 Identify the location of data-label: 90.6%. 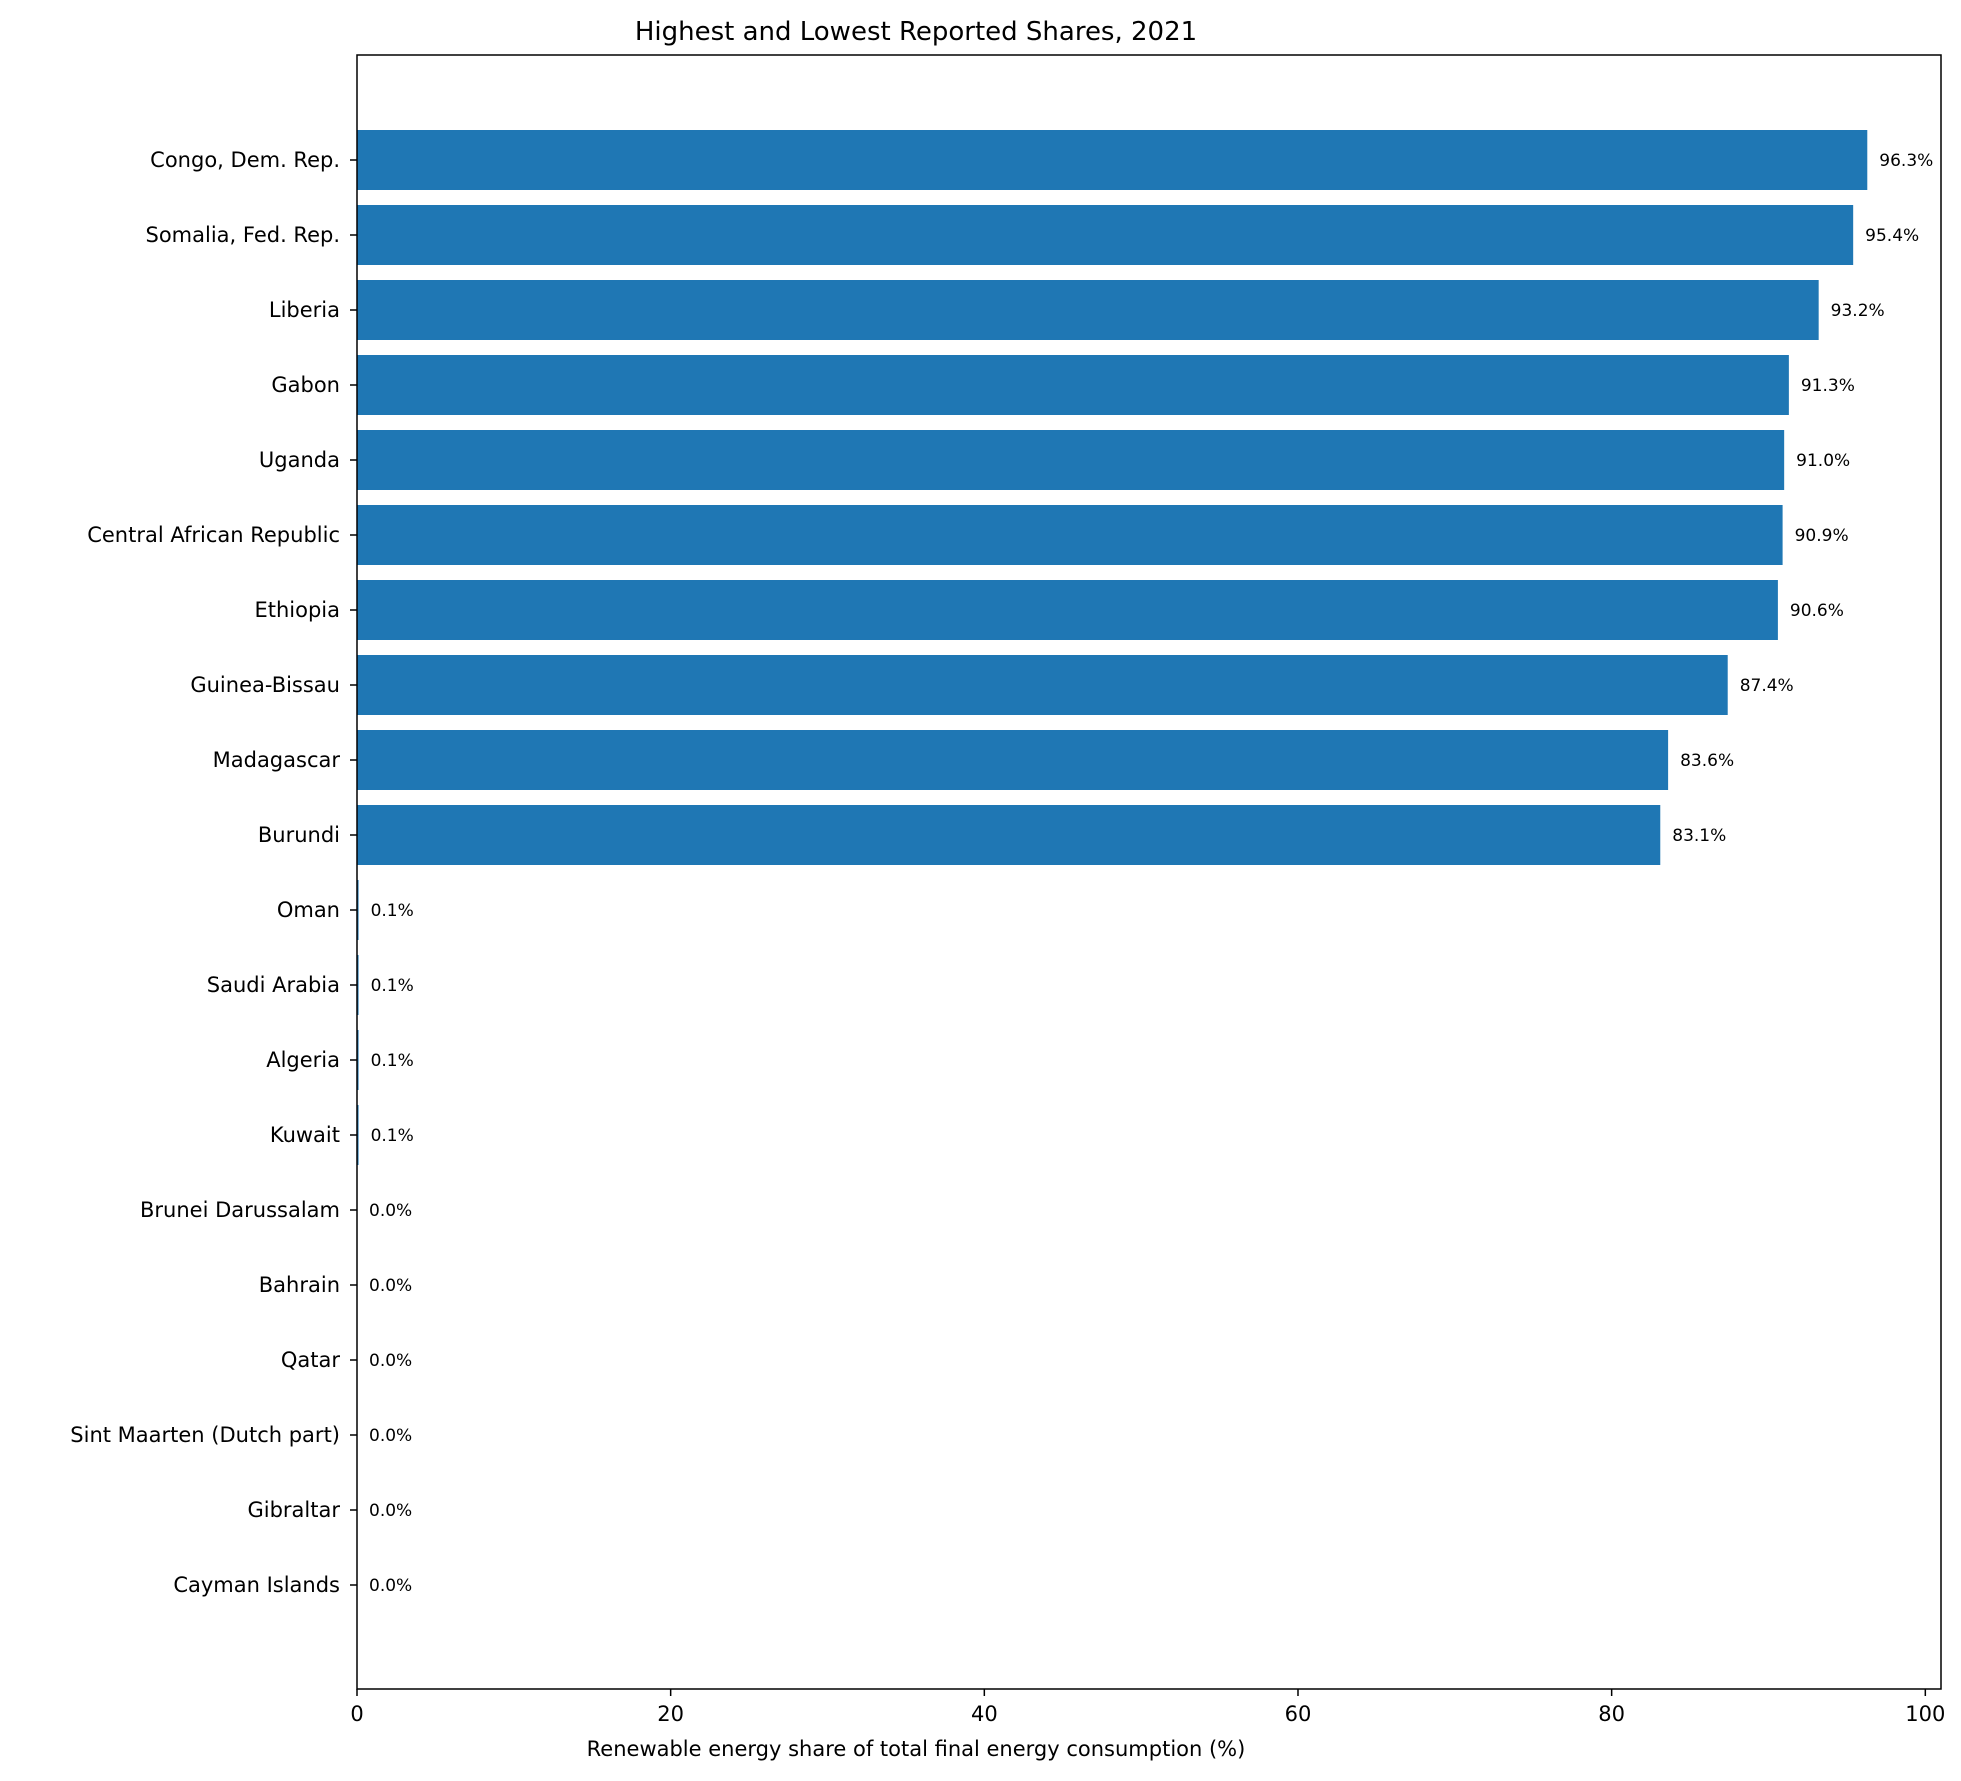
(1817, 611).